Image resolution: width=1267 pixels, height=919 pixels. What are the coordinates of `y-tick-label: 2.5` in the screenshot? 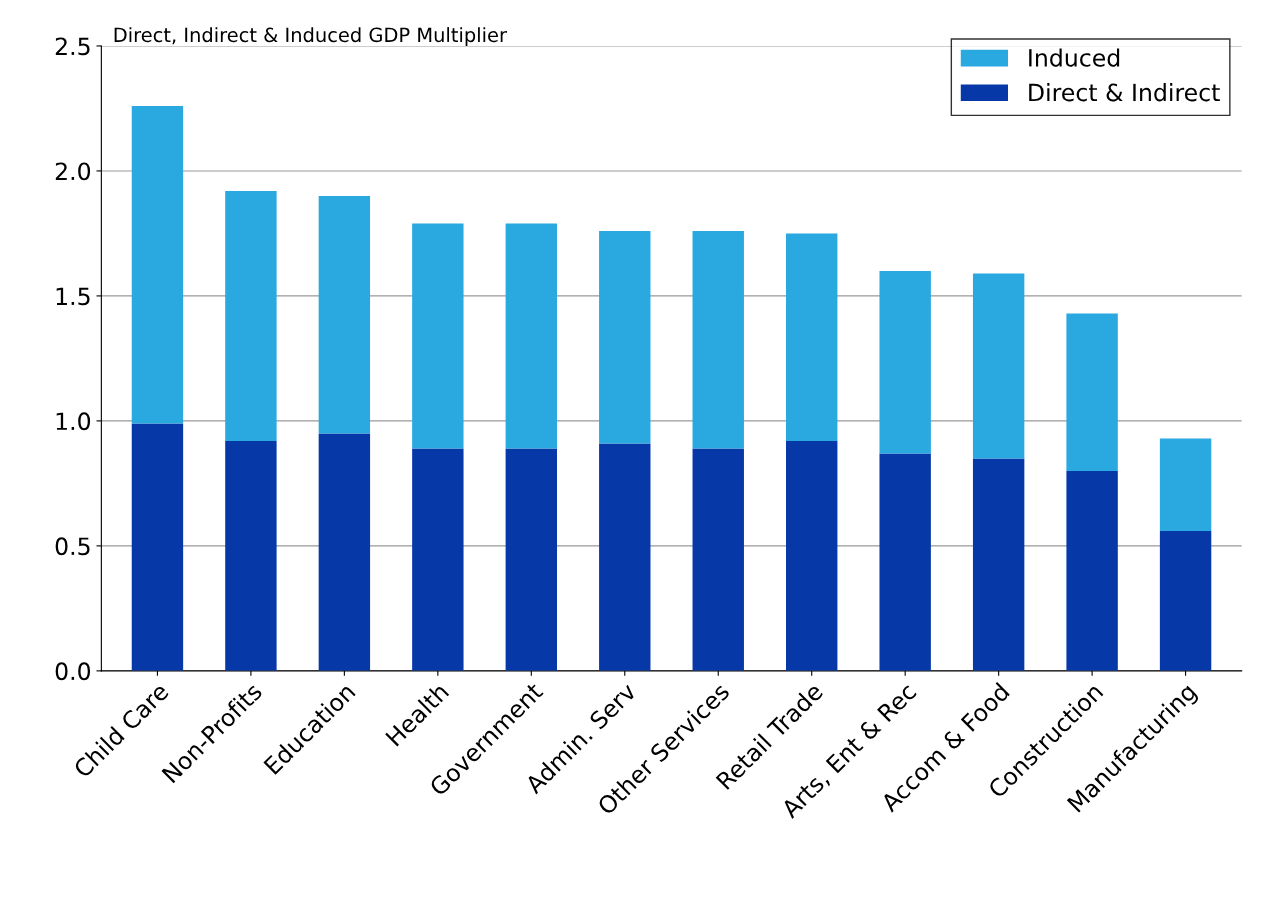 It's located at (72, 46).